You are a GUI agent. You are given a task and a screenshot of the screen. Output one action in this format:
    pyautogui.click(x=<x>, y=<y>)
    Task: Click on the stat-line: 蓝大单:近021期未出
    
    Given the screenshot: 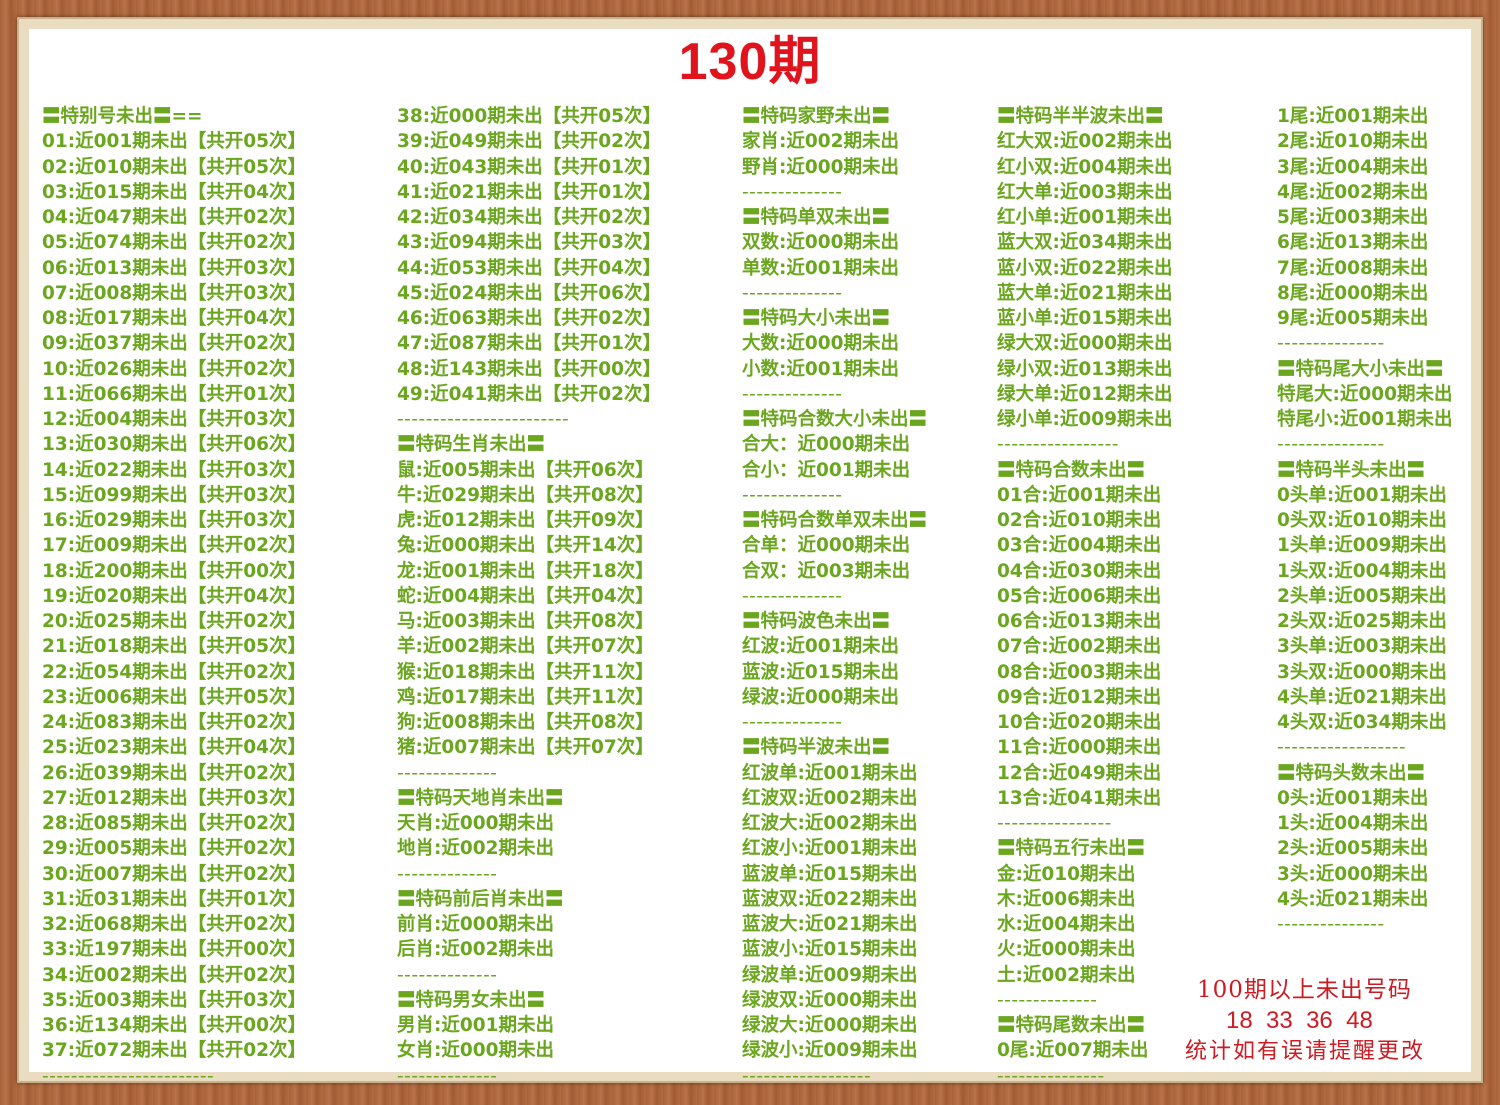 What is the action you would take?
    pyautogui.click(x=1085, y=293)
    